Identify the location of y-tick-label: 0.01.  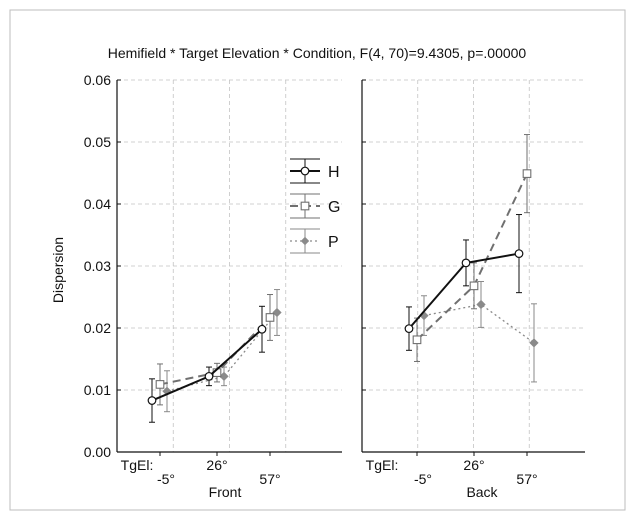
(97, 390).